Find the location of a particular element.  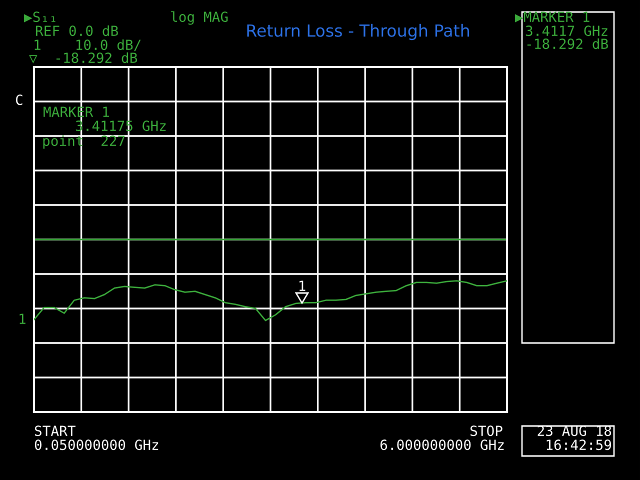

text: 6.000000000 GHz is located at coordinates (442, 445).